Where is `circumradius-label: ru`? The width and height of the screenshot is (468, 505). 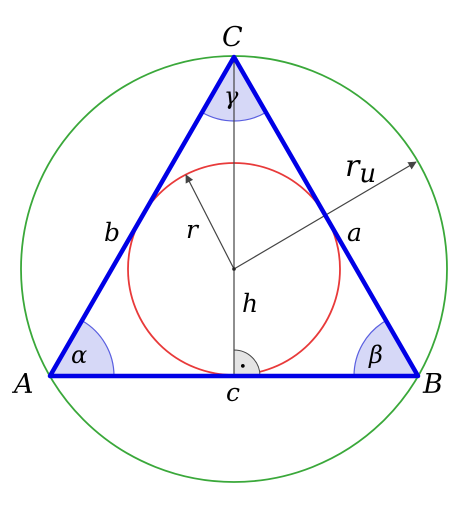 circumradius-label: ru is located at coordinates (360, 169).